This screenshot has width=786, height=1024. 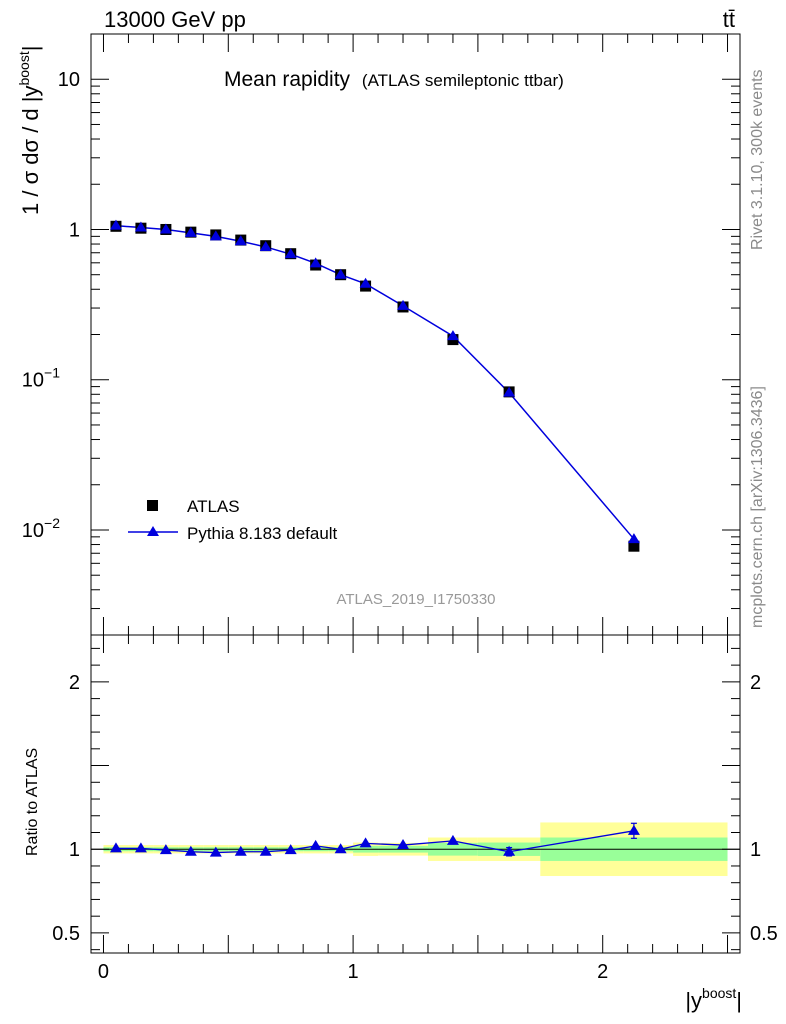 What do you see at coordinates (74, 850) in the screenshot?
I see `ratio-y-tick-label-left: 1` at bounding box center [74, 850].